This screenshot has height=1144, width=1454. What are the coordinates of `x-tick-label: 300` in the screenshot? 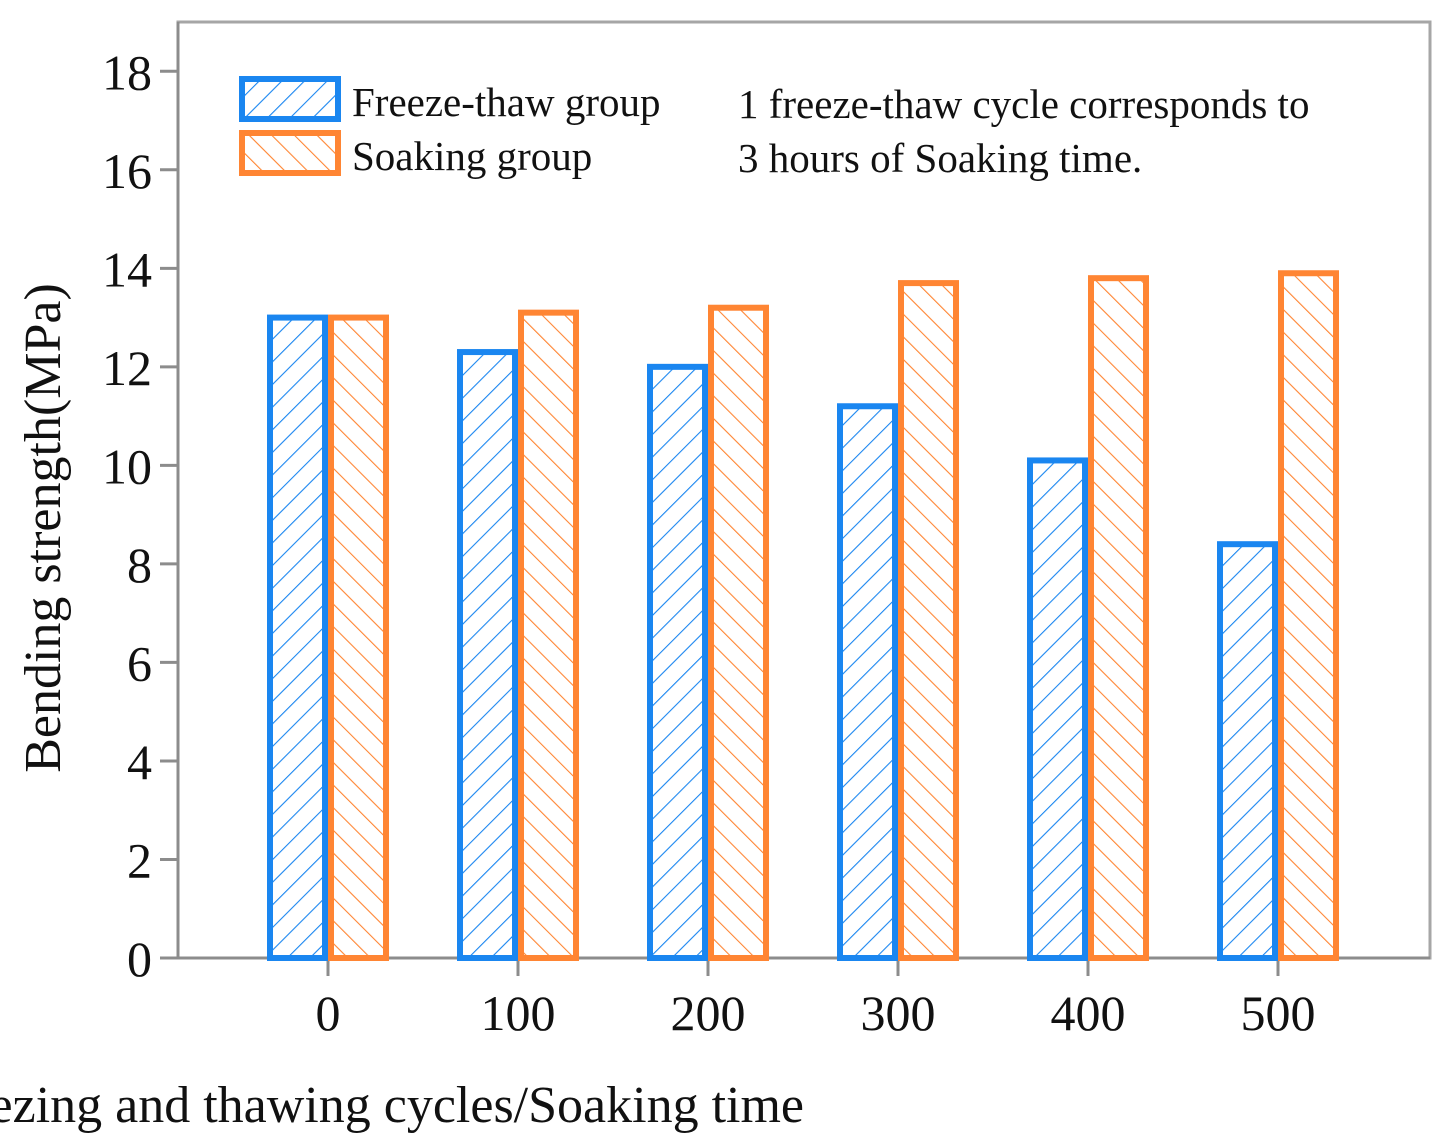 It's located at (898, 1013).